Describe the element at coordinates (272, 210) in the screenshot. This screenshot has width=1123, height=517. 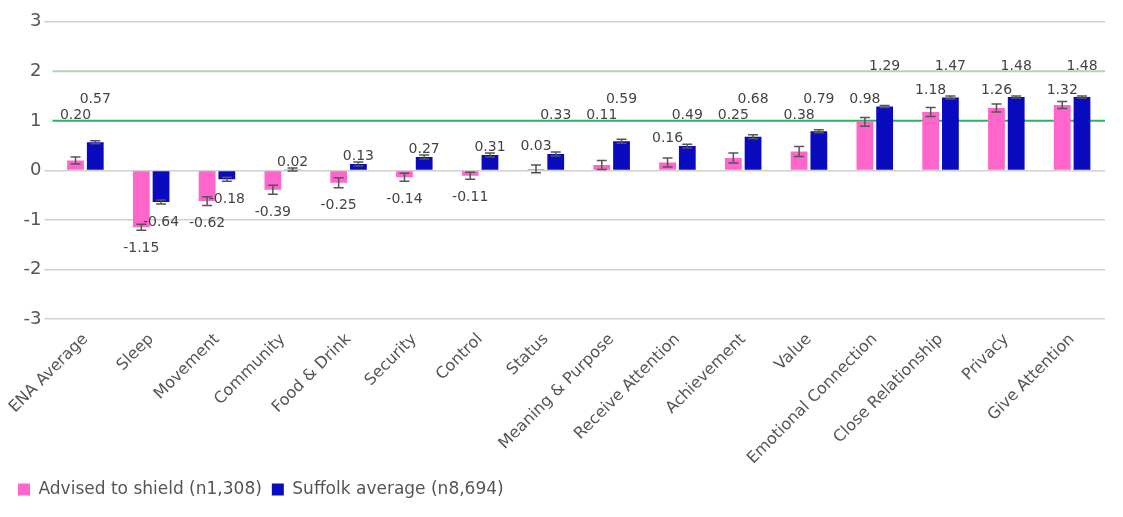
I see `data-label: -0.39` at that location.